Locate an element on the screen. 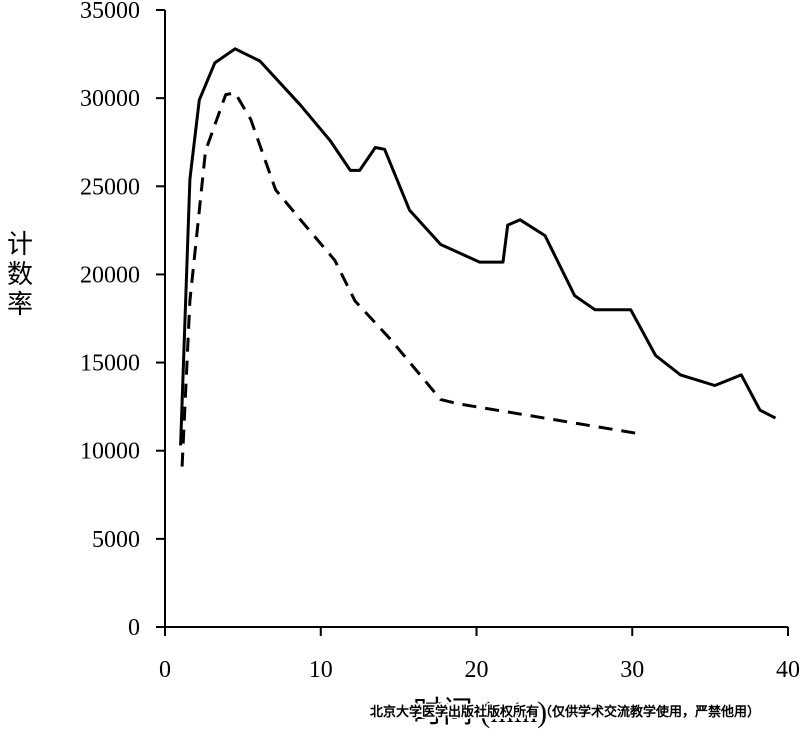 This screenshot has height=736, width=800. y-tick-label: 20000 is located at coordinates (110, 275).